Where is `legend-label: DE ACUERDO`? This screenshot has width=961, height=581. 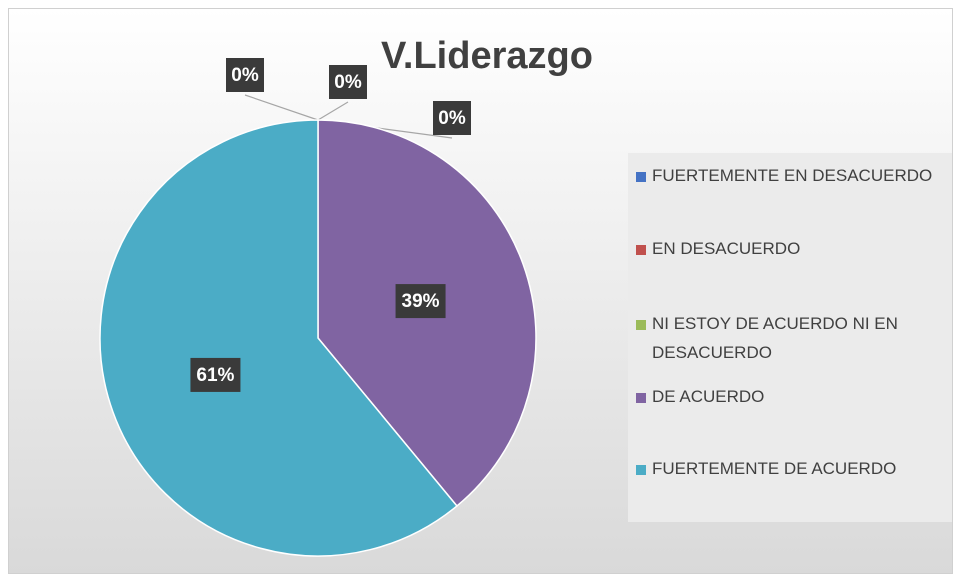 legend-label: DE ACUERDO is located at coordinates (708, 396).